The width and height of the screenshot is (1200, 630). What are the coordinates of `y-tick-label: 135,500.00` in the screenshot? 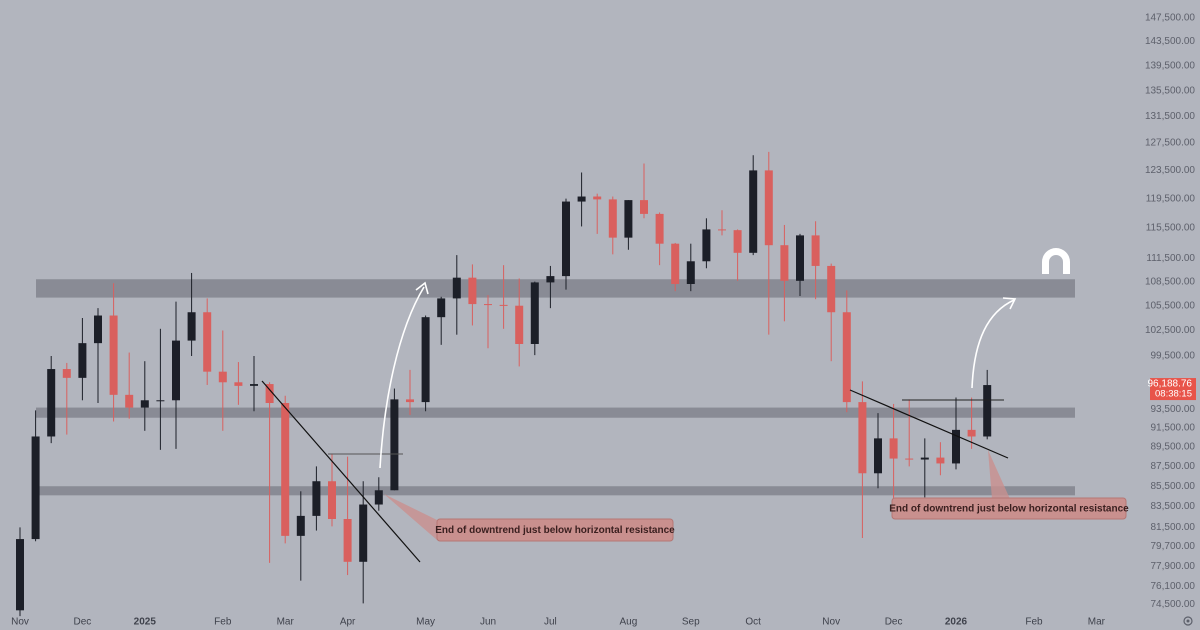 It's located at (1170, 90).